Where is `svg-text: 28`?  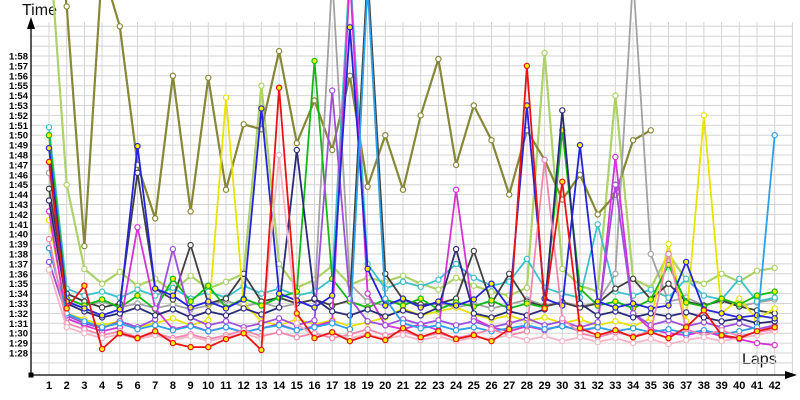 svg-text: 28 is located at coordinates (527, 386).